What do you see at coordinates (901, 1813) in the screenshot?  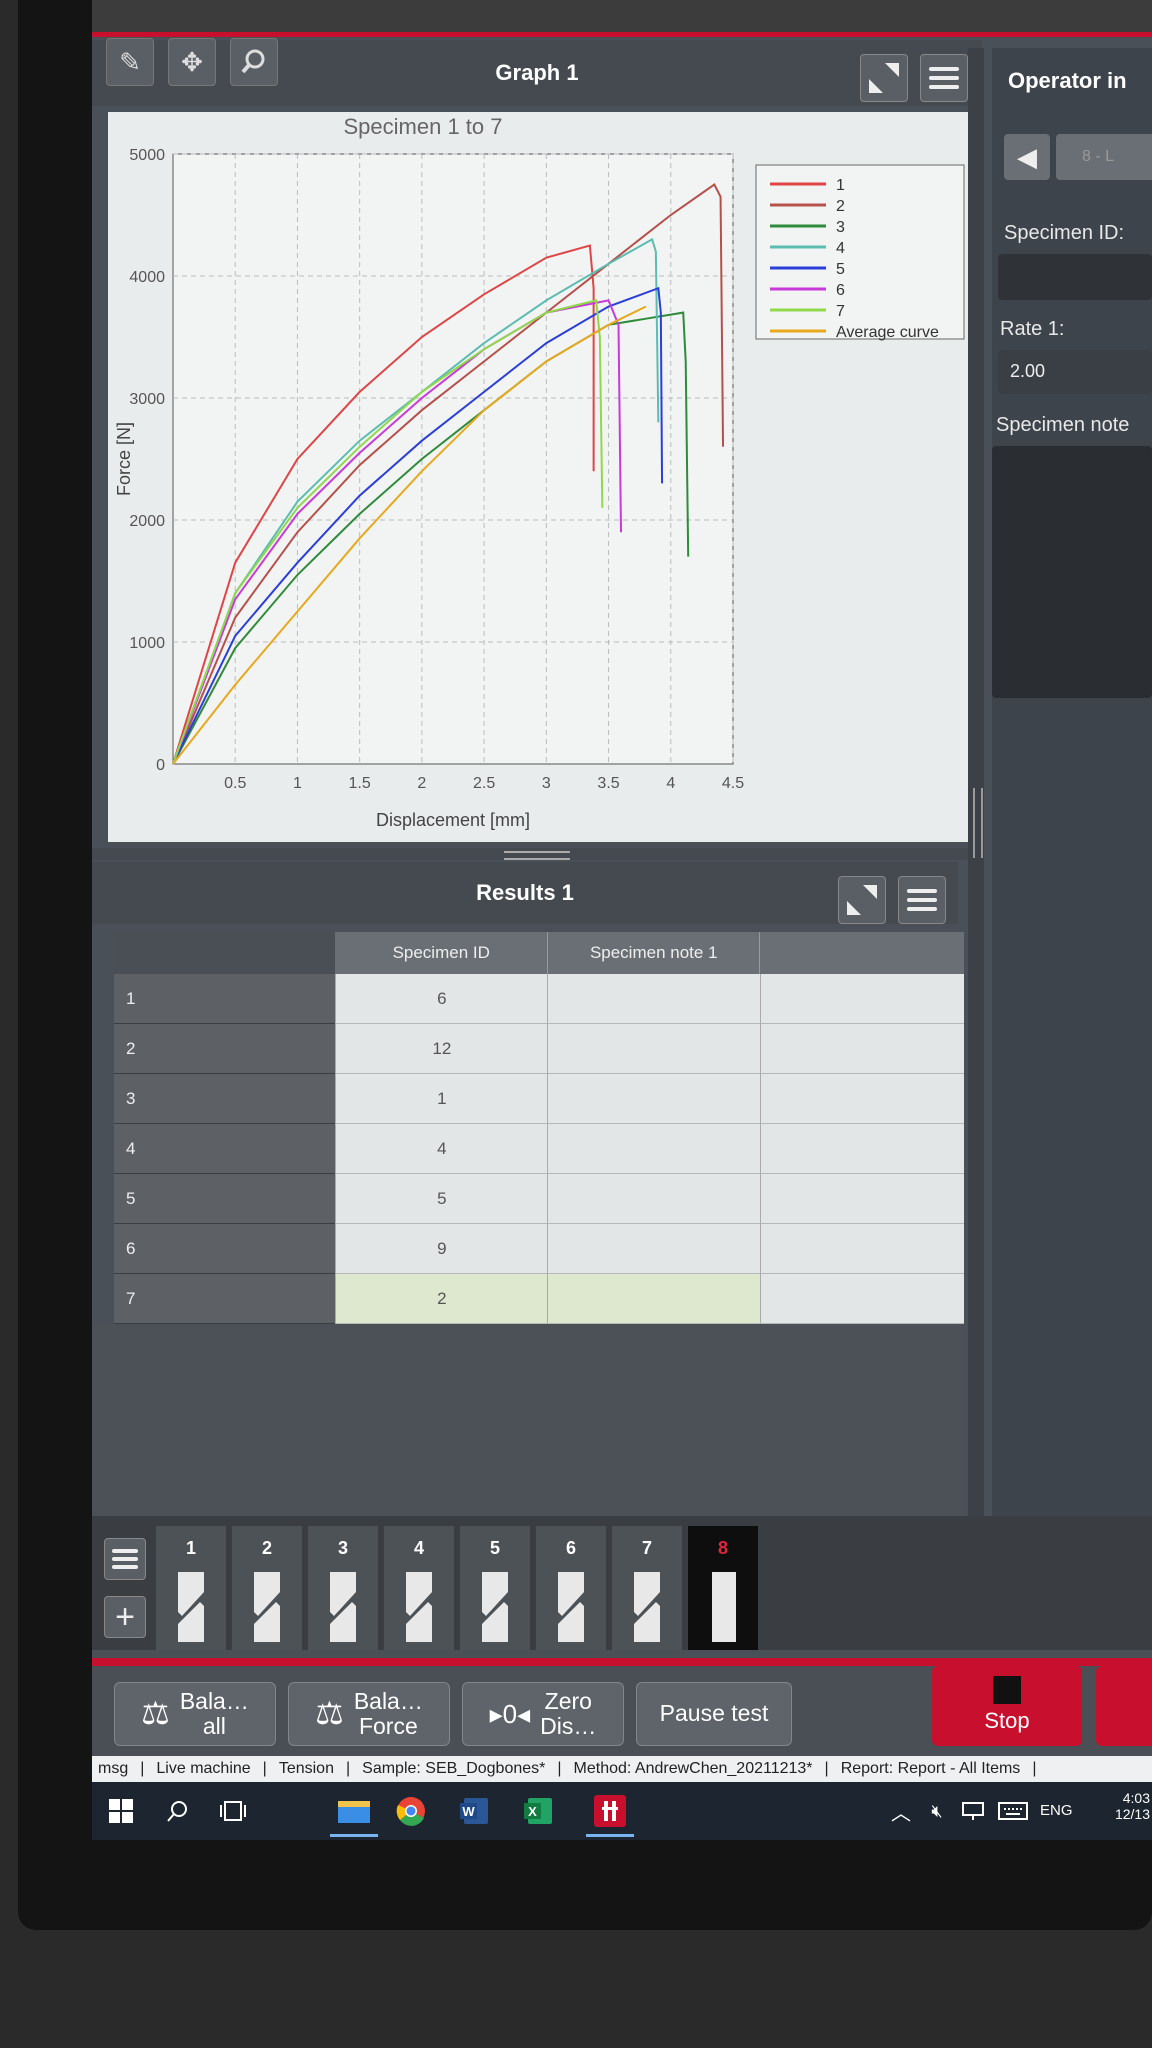 I see `chevron-up-icon: ︿` at bounding box center [901, 1813].